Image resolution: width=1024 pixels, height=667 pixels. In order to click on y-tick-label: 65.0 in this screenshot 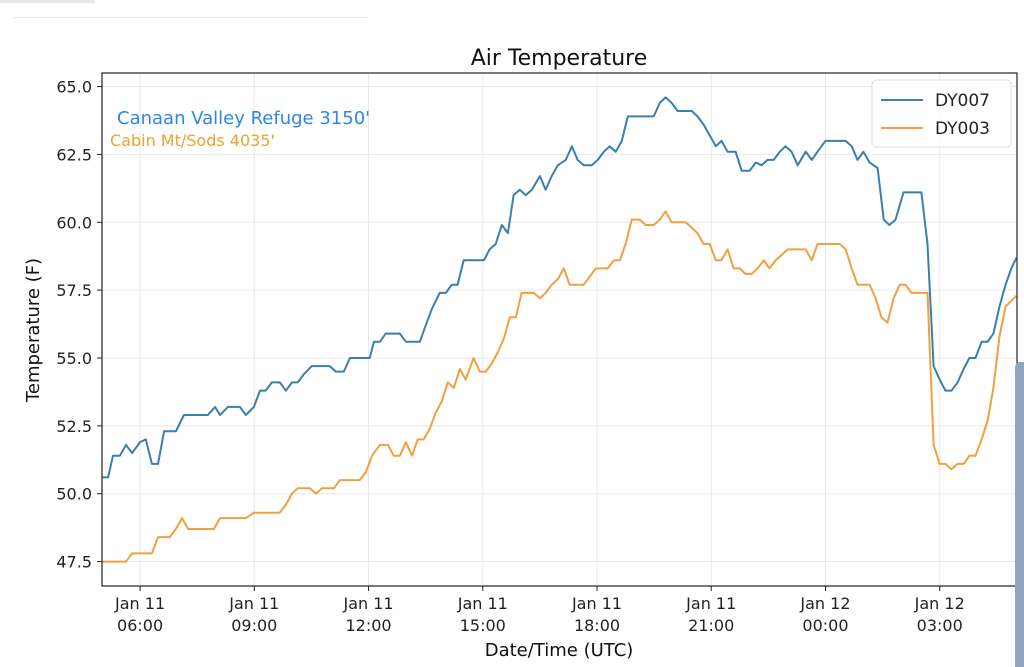, I will do `click(74, 87)`.